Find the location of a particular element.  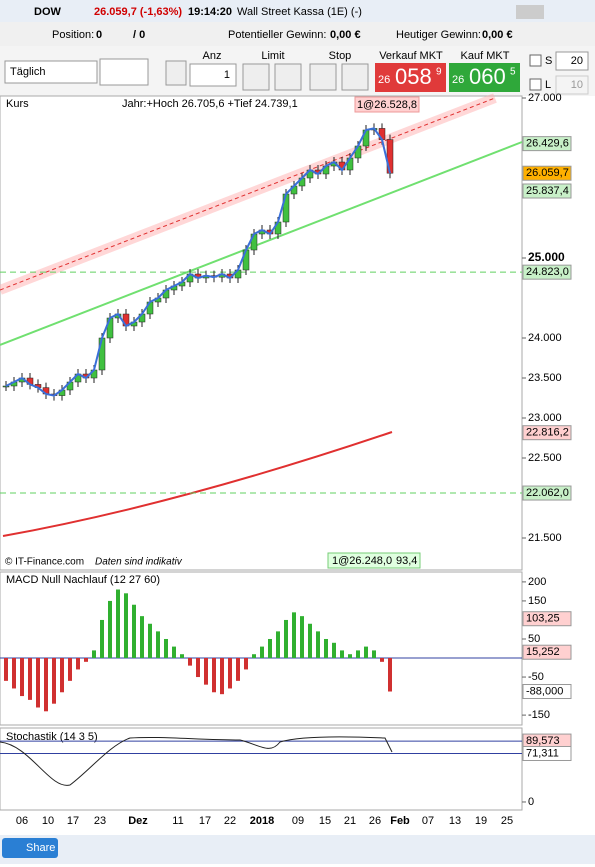

buy-label: Kauf MKT is located at coordinates (485, 56).